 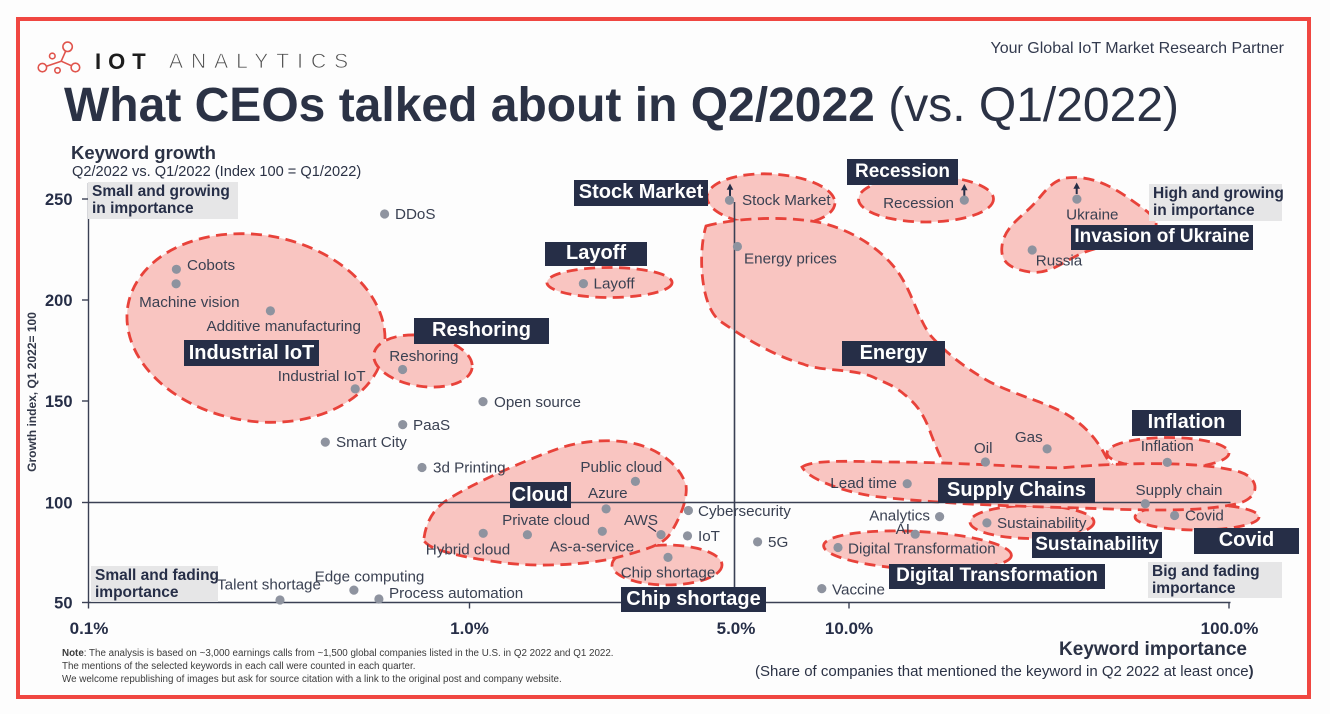 What do you see at coordinates (983, 448) in the screenshot?
I see `svg-text: Oil` at bounding box center [983, 448].